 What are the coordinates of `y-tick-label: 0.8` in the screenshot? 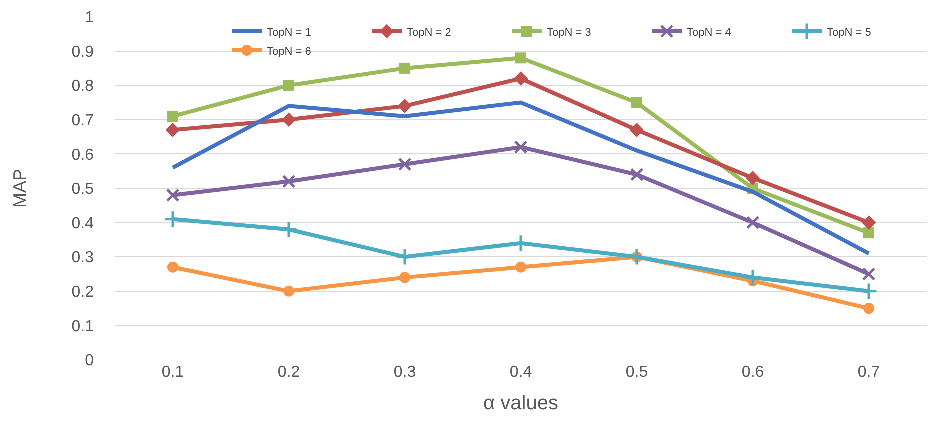 It's located at (83, 87).